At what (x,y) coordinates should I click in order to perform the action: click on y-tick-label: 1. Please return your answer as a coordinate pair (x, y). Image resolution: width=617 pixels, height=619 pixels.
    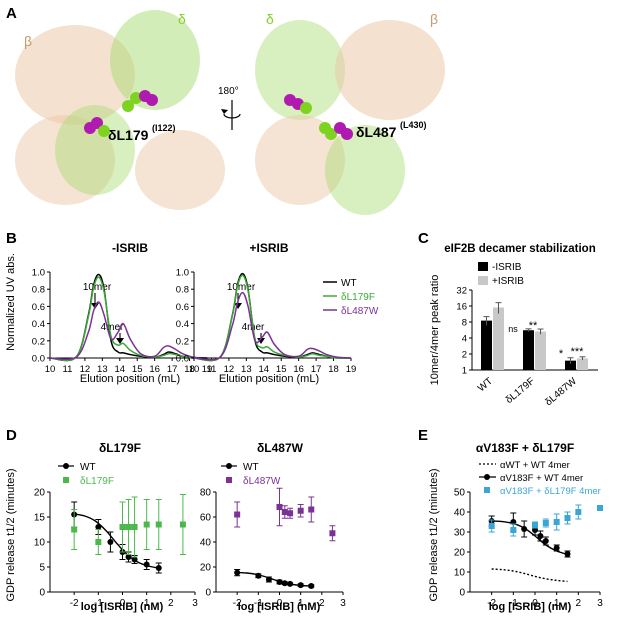
    Looking at the image, I should click on (464, 371).